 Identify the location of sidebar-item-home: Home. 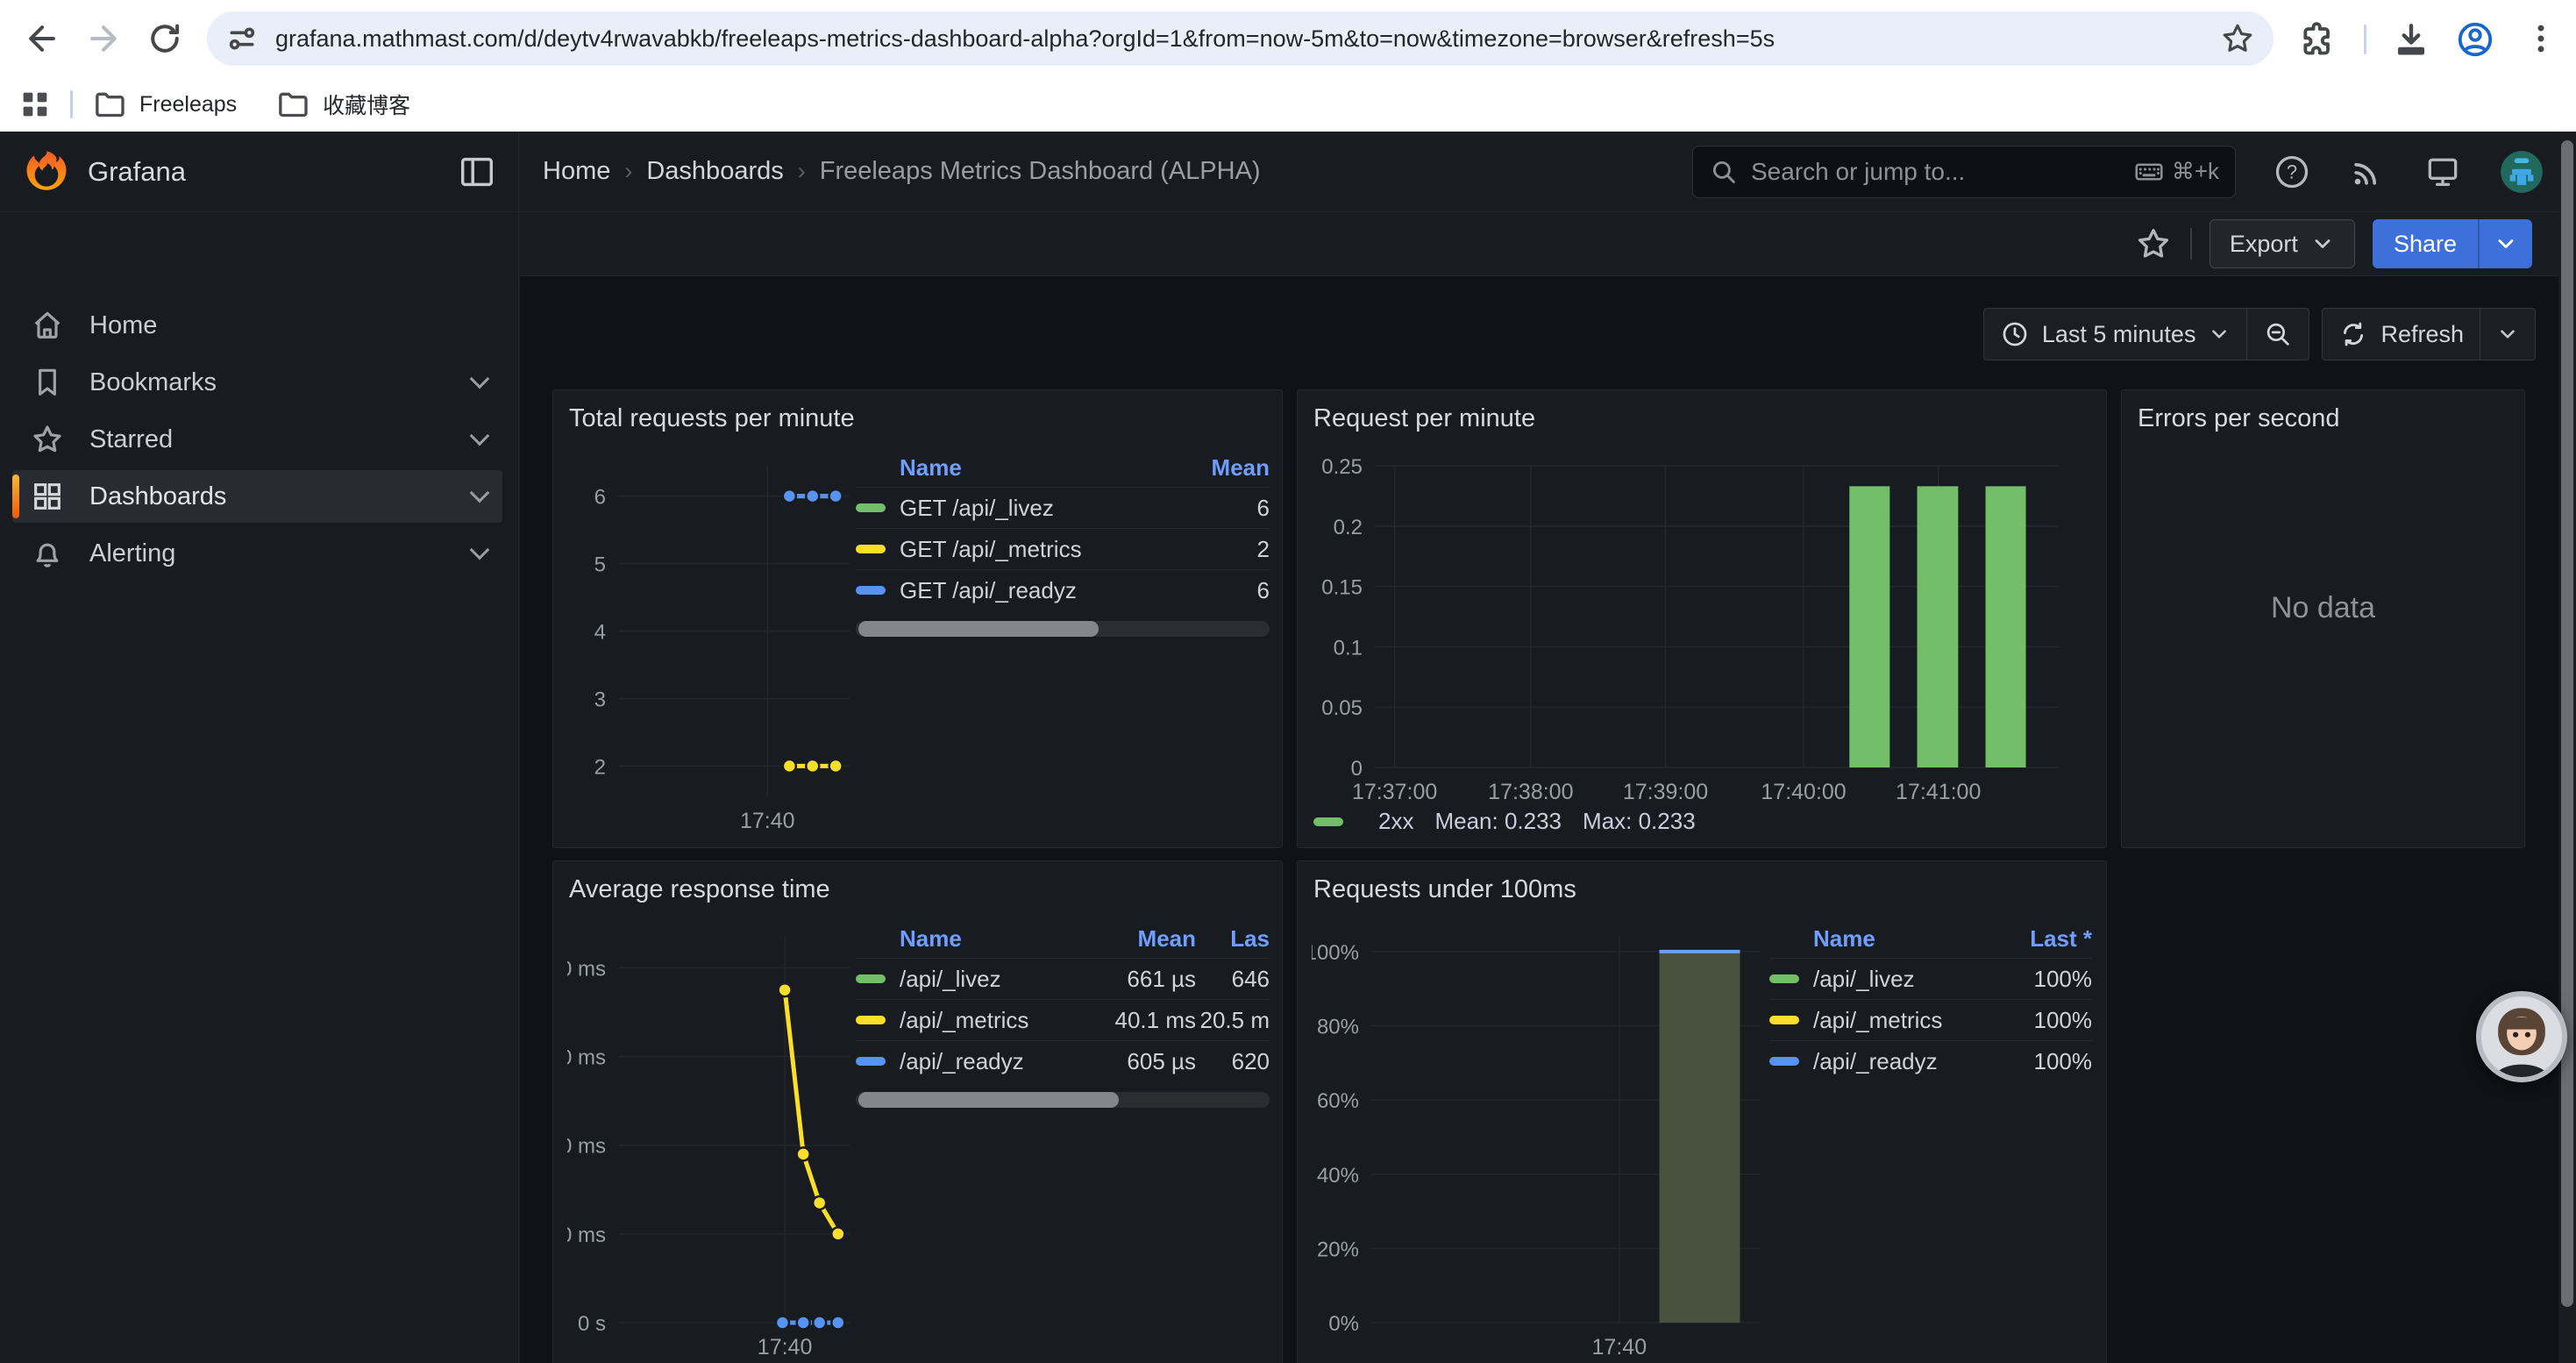
(257, 325).